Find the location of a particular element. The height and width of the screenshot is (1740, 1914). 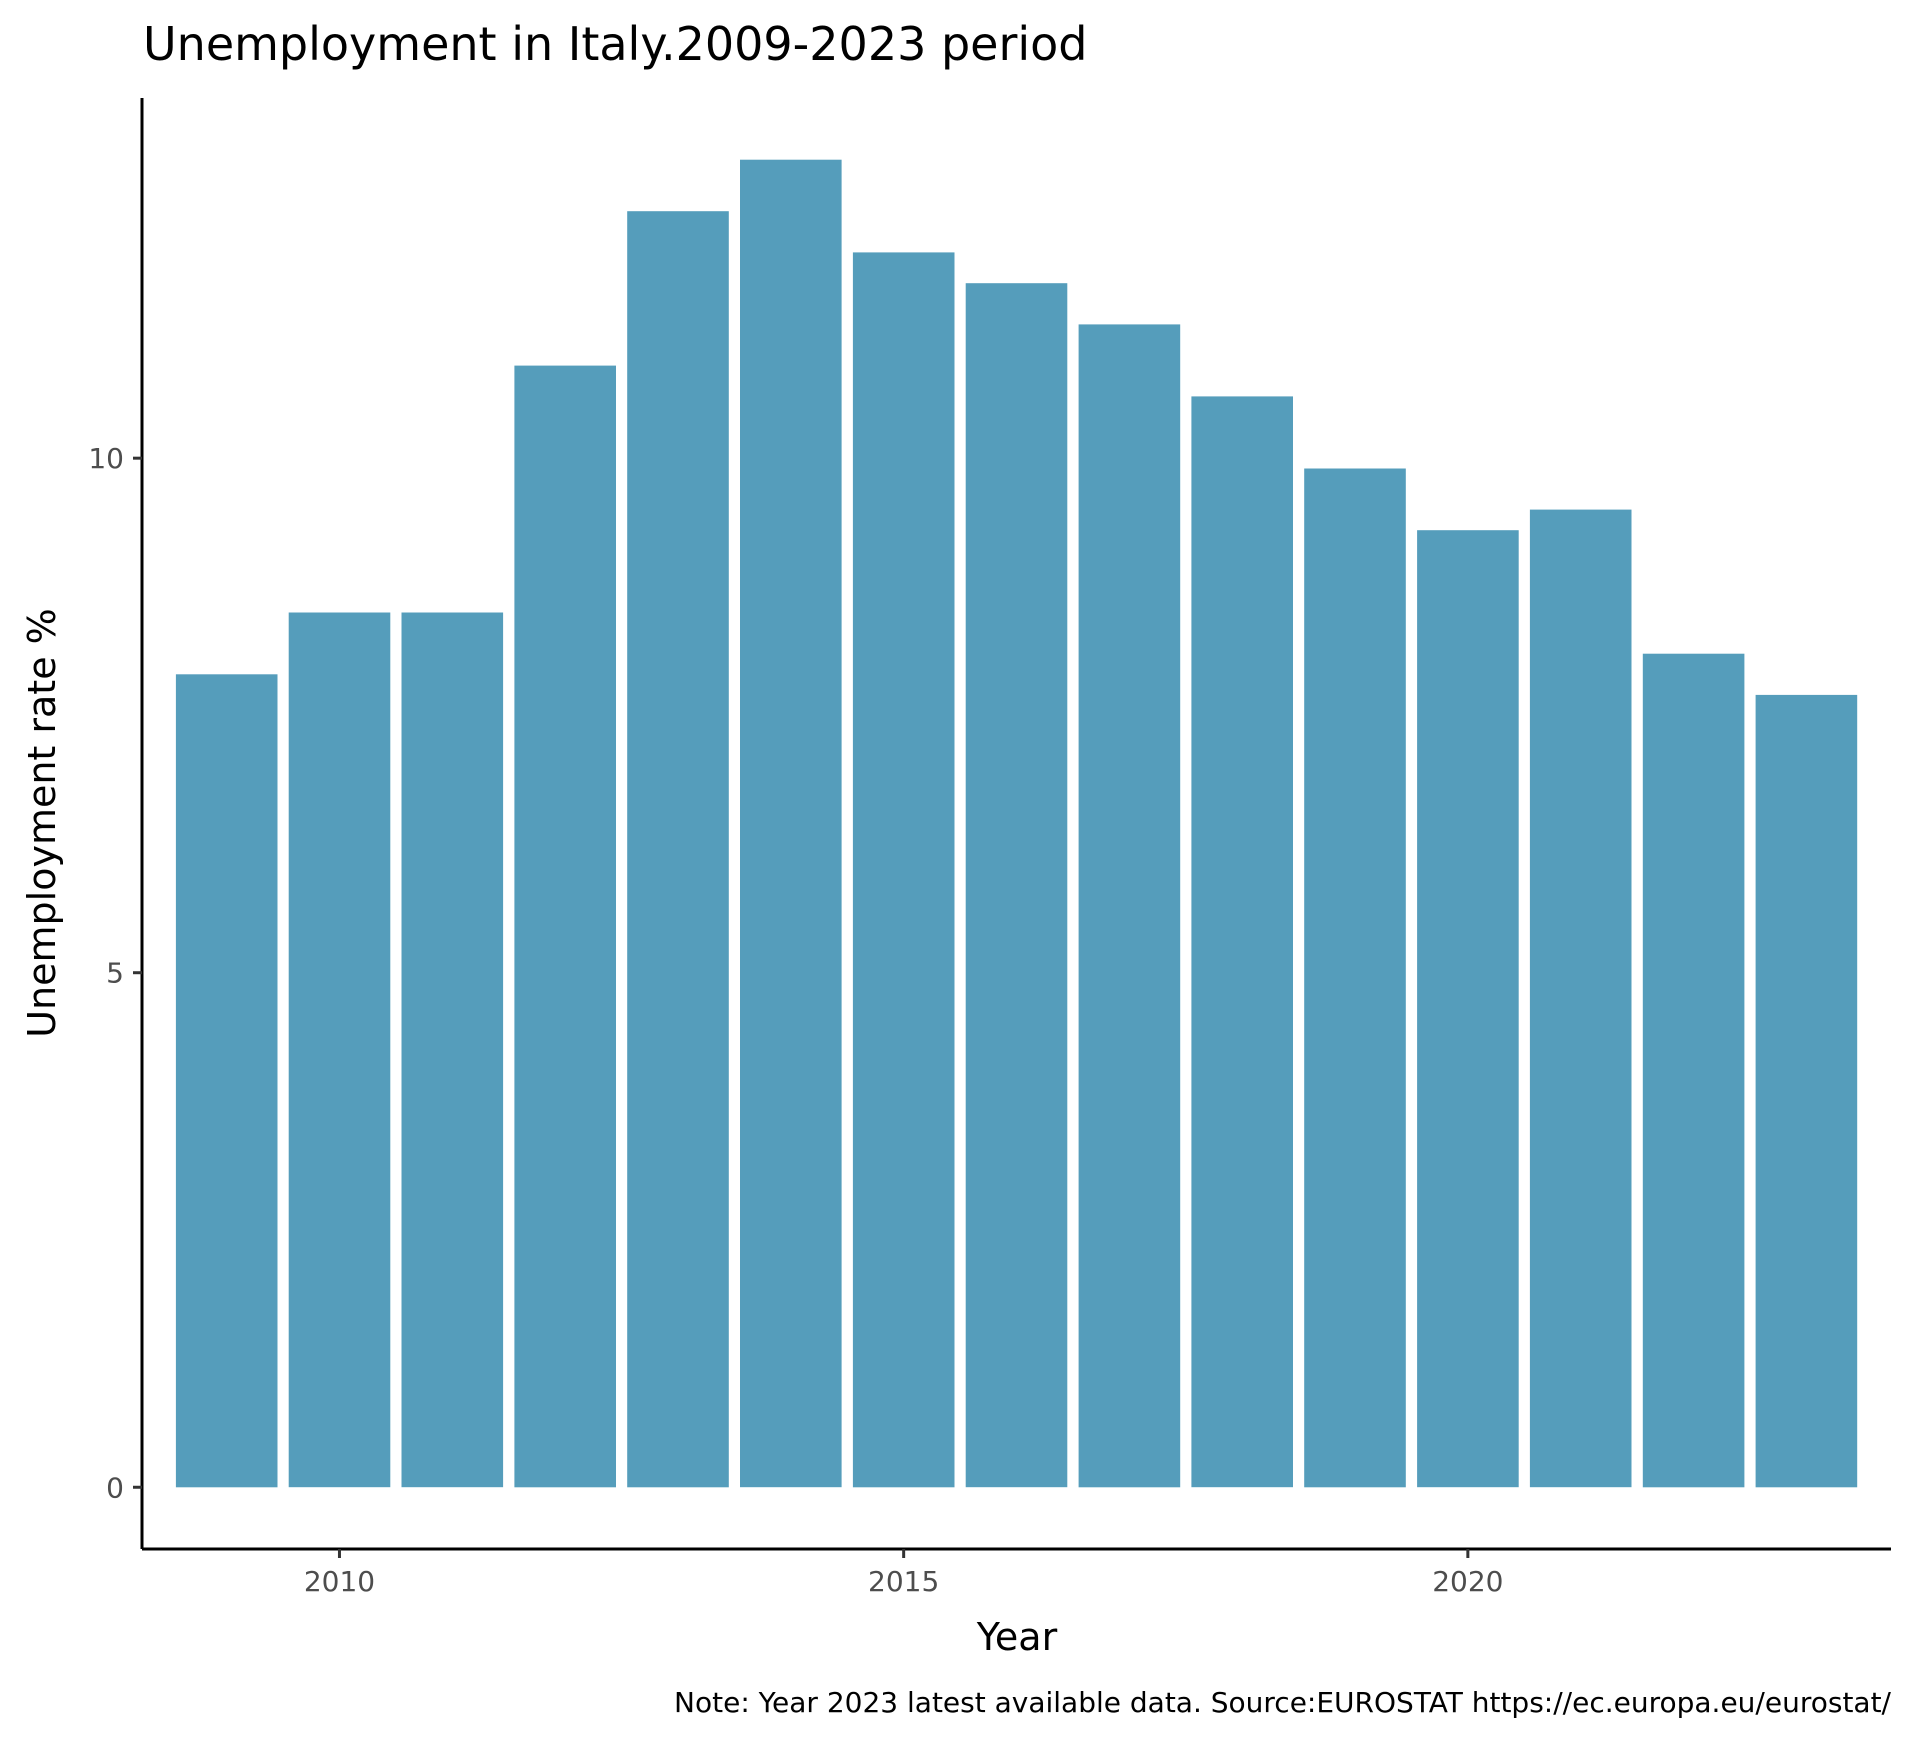

y-axis-label: Unemployment rate % is located at coordinates (42, 823).